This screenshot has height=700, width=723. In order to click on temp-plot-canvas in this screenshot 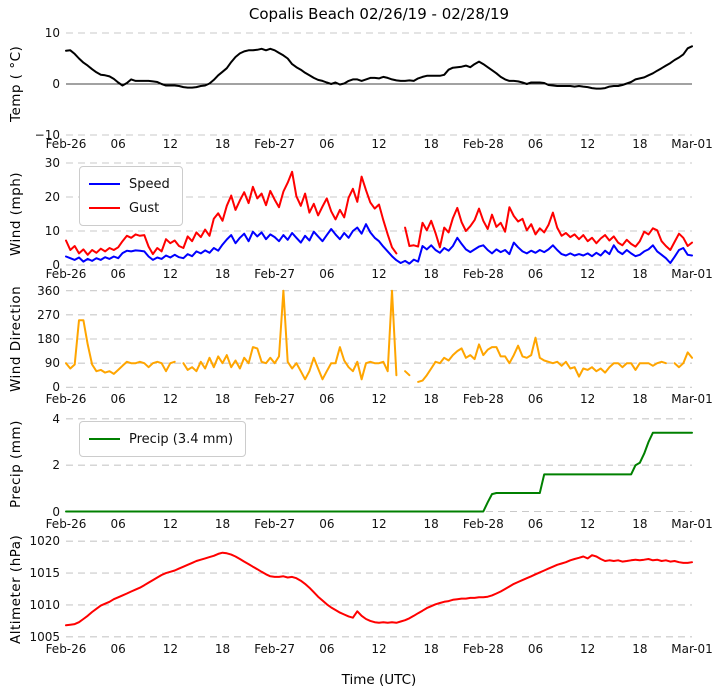, I will do `click(379, 84)`.